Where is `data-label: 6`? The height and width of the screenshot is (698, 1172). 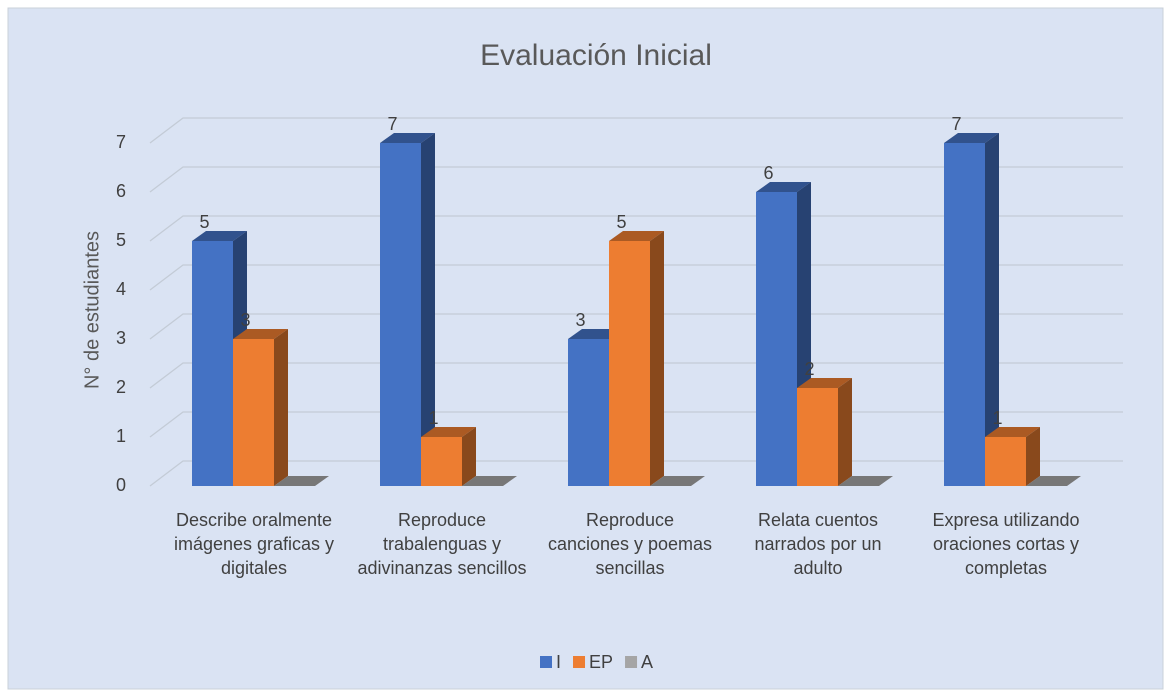
data-label: 6 is located at coordinates (768, 173).